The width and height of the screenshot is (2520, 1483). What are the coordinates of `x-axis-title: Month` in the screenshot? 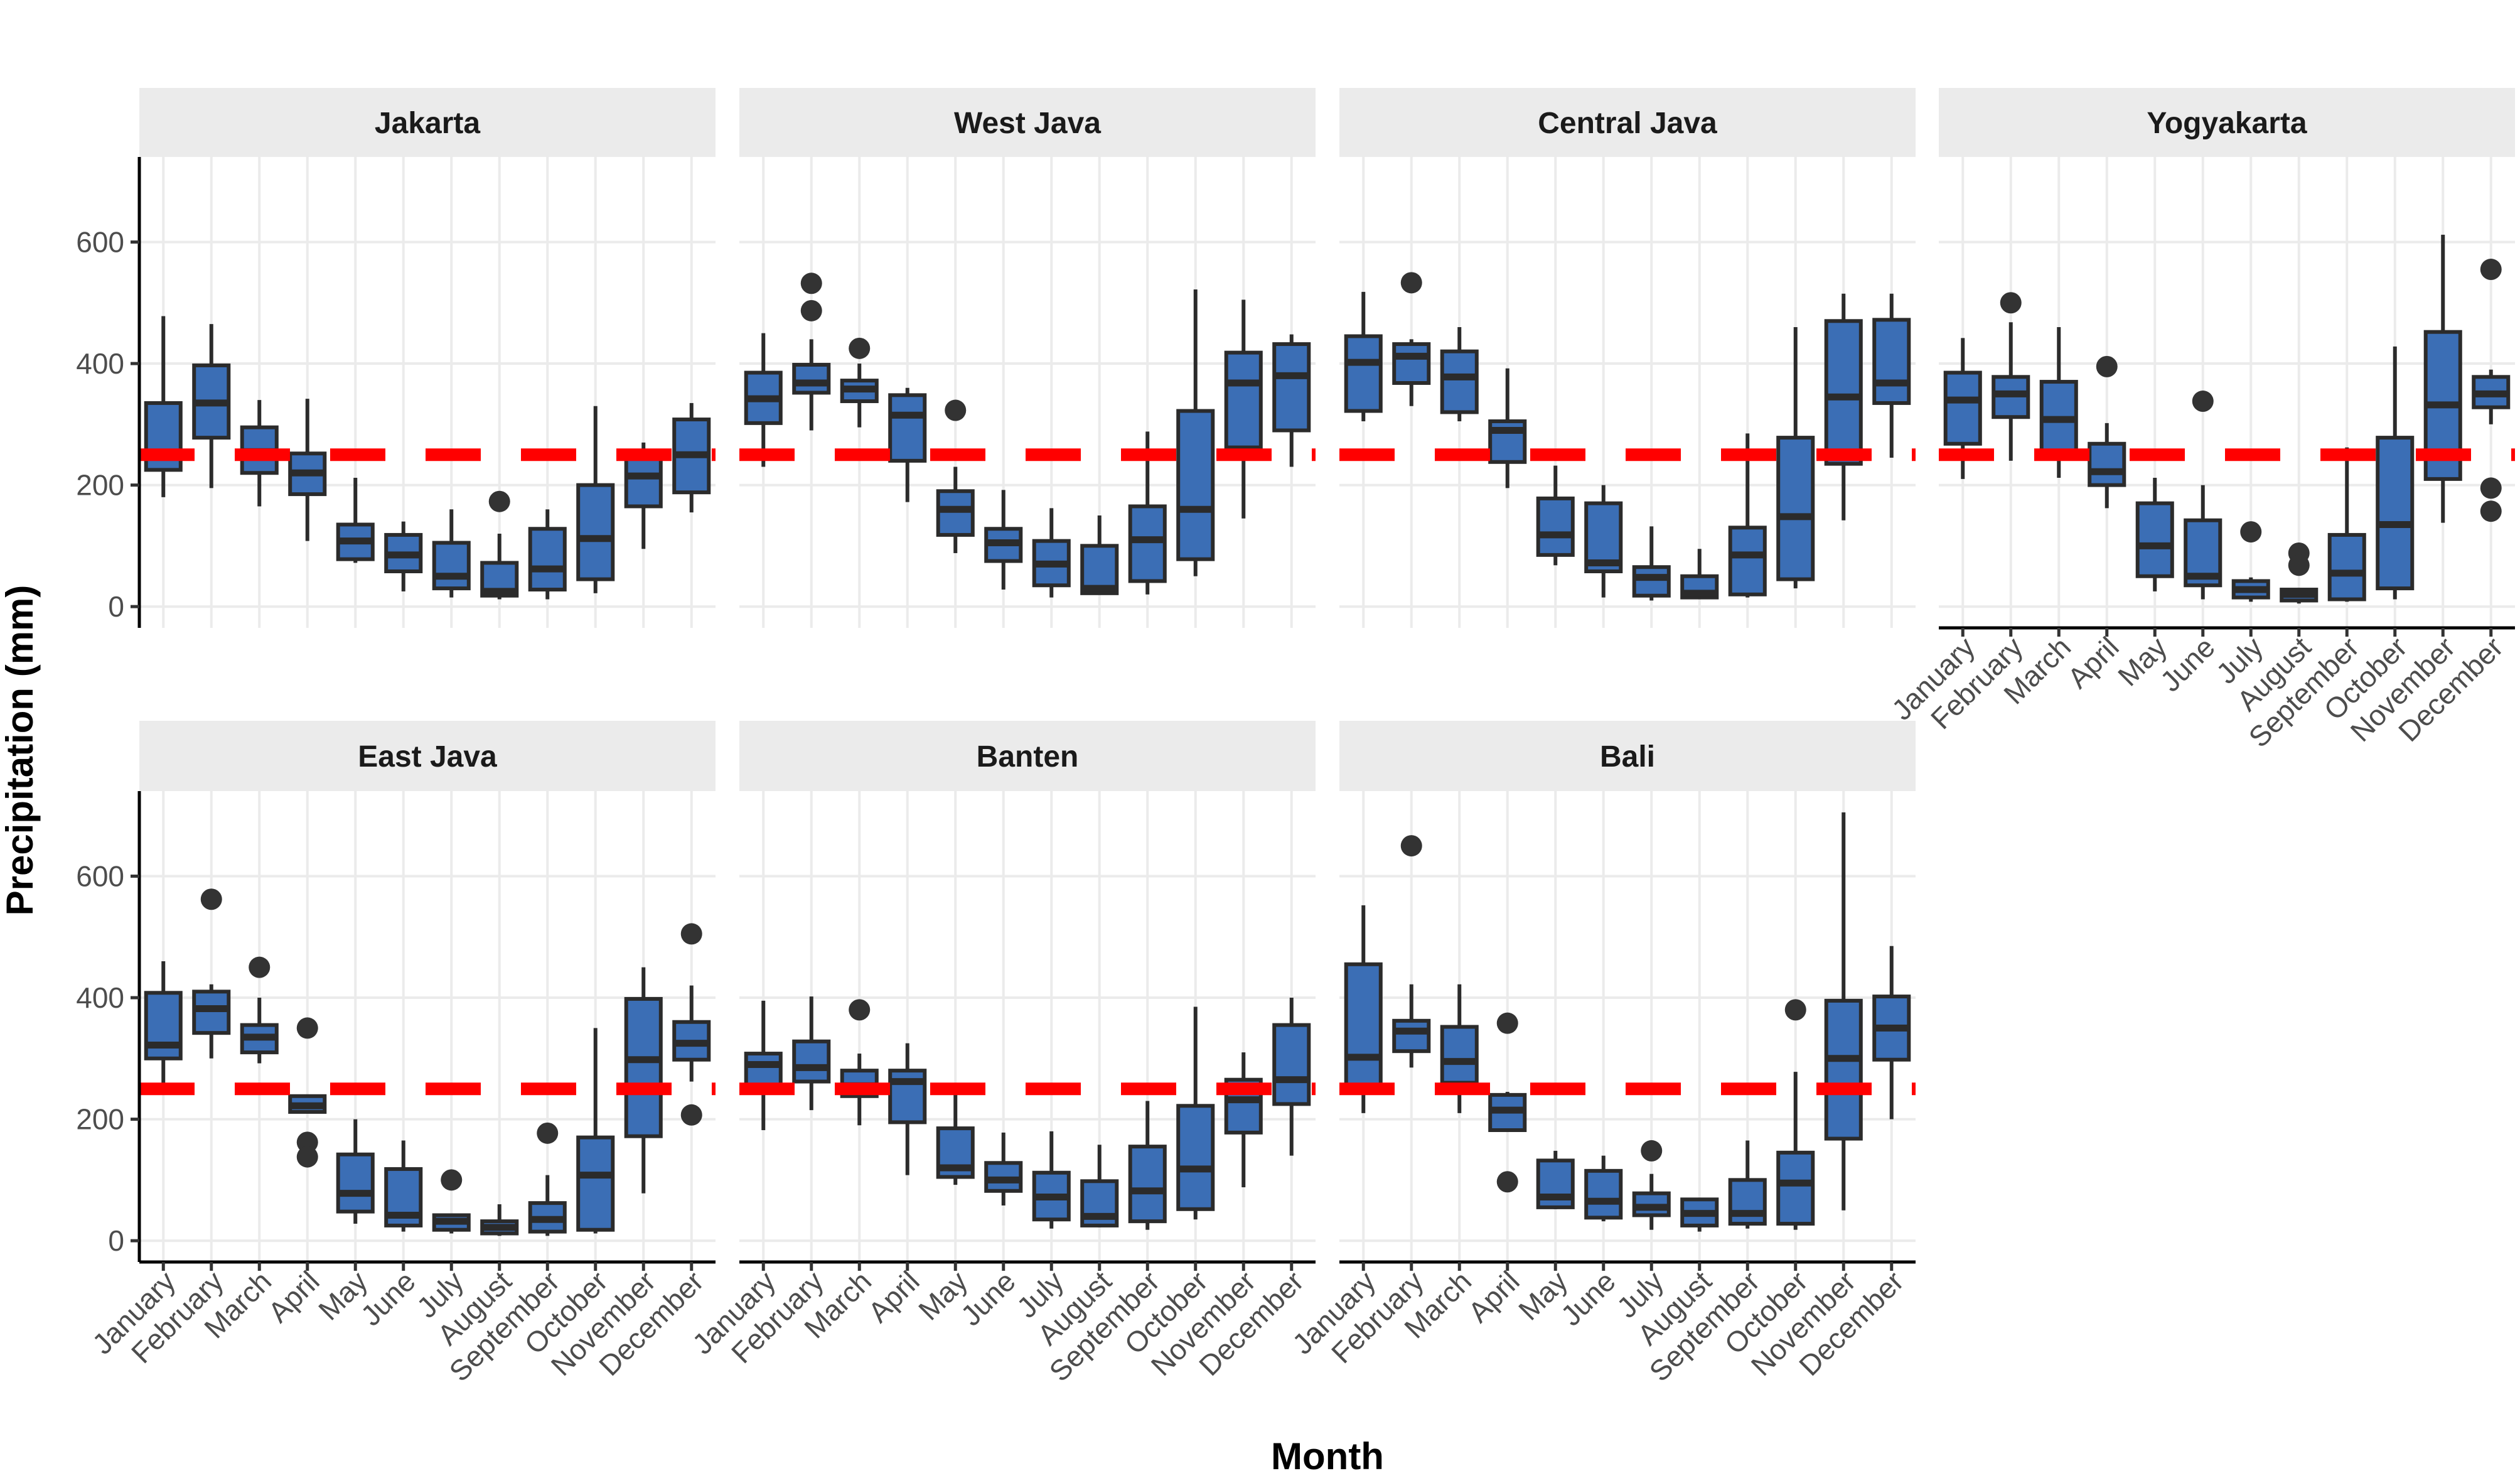 It's located at (1327, 1456).